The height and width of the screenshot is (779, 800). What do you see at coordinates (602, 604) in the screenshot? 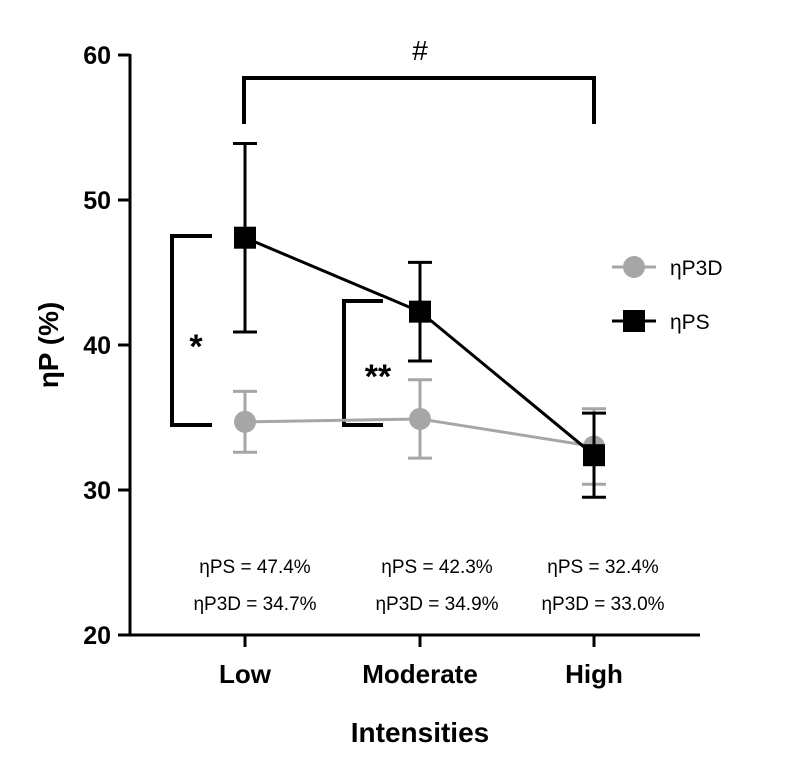
I see `annotation-text: ηP3D = 33.0%` at bounding box center [602, 604].